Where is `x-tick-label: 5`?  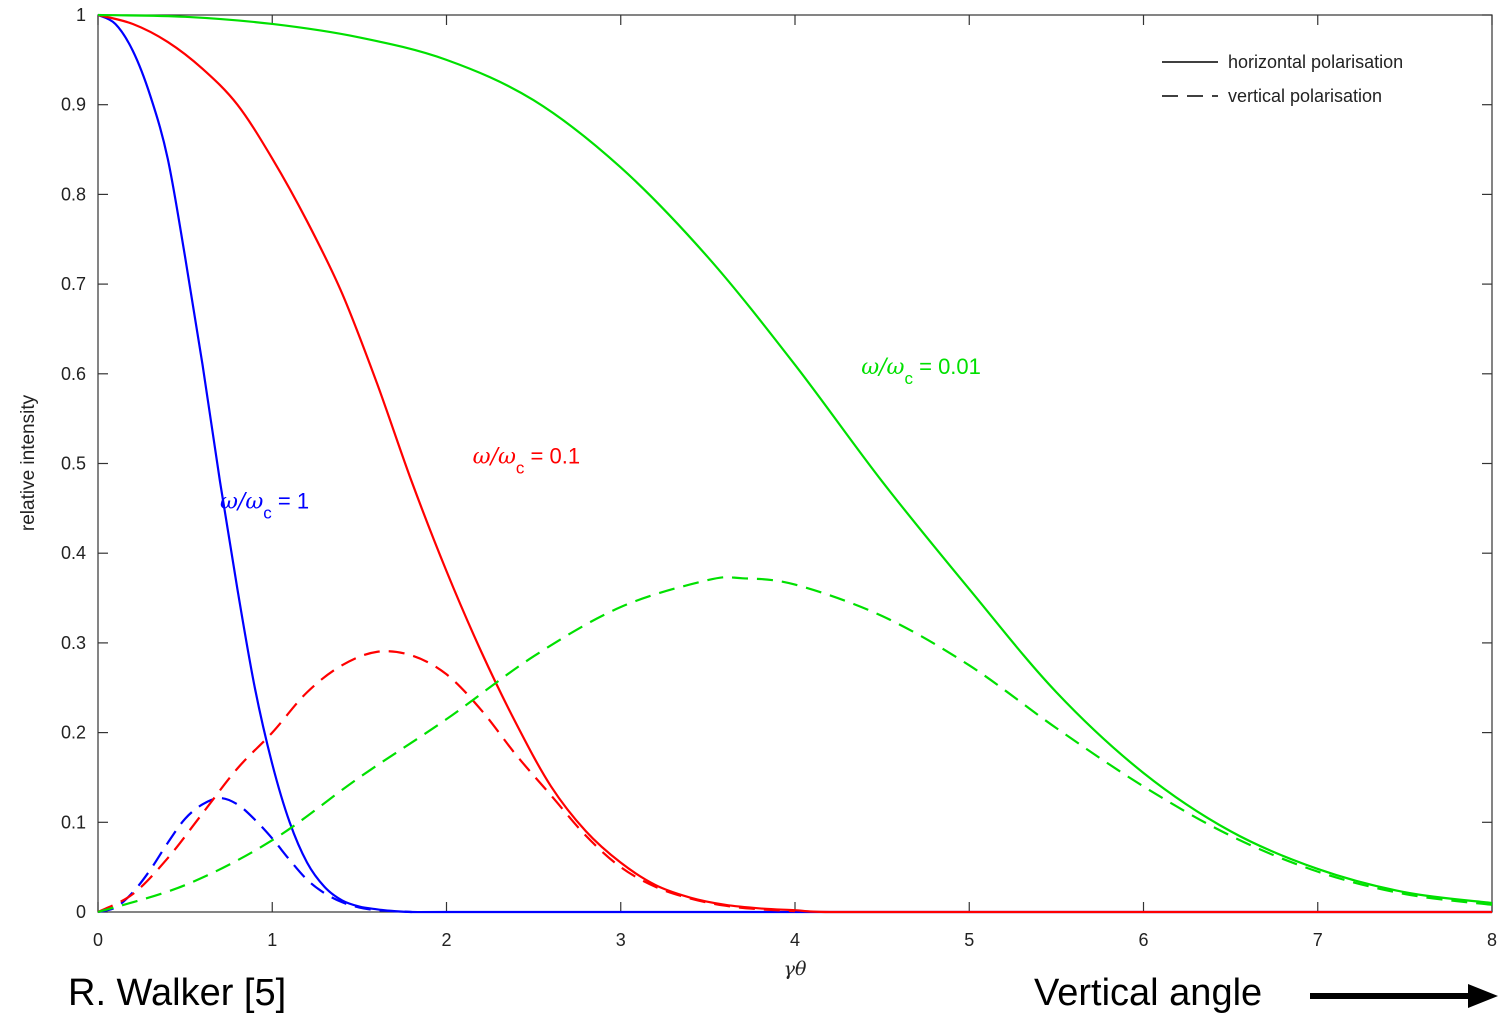 x-tick-label: 5 is located at coordinates (969, 940).